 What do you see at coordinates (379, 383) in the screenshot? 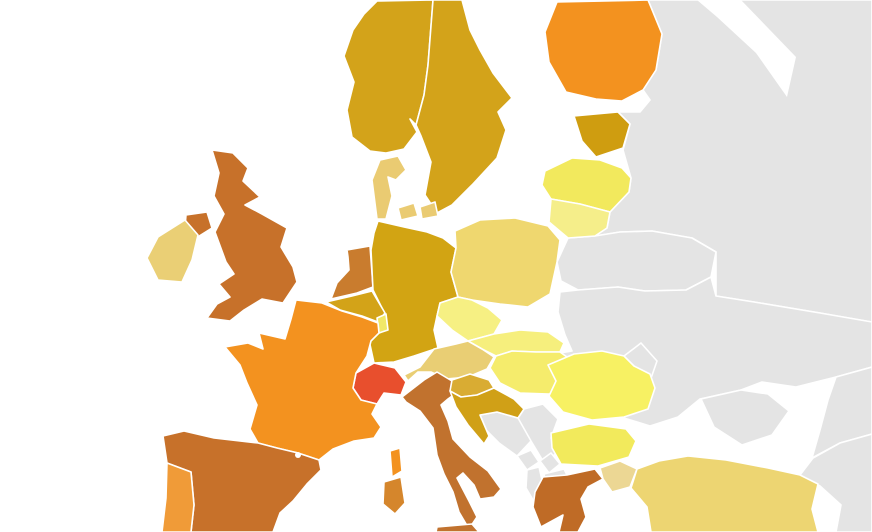
I see `country-switzerland` at bounding box center [379, 383].